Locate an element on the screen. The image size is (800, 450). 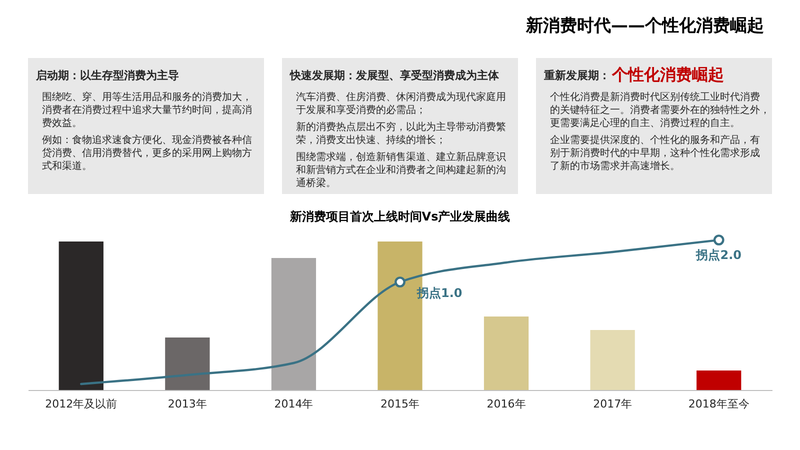
text: 汽车消费、住房消费、休闲消费成为现代家庭用于发展和享受消费的必需品； is located at coordinates (401, 103).